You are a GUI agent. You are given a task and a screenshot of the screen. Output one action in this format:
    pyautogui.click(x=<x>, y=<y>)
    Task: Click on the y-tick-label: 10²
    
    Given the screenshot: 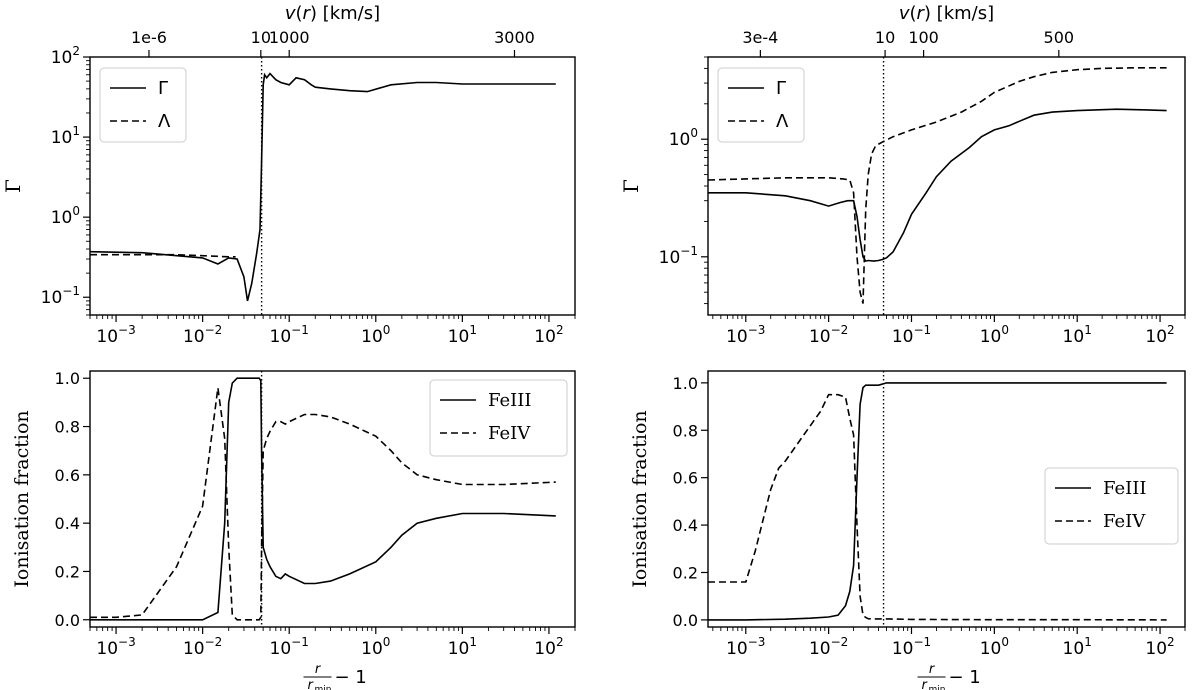 What is the action you would take?
    pyautogui.click(x=65, y=56)
    